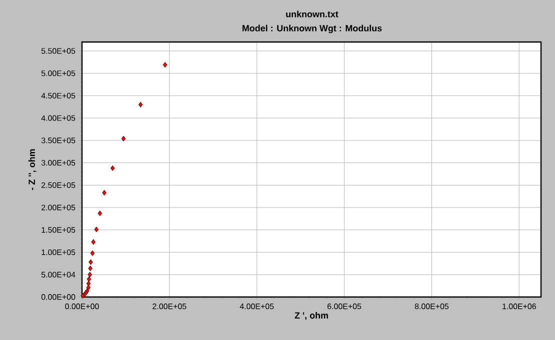  Describe the element at coordinates (312, 14) in the screenshot. I see `chart-title: unknown.txt` at that location.